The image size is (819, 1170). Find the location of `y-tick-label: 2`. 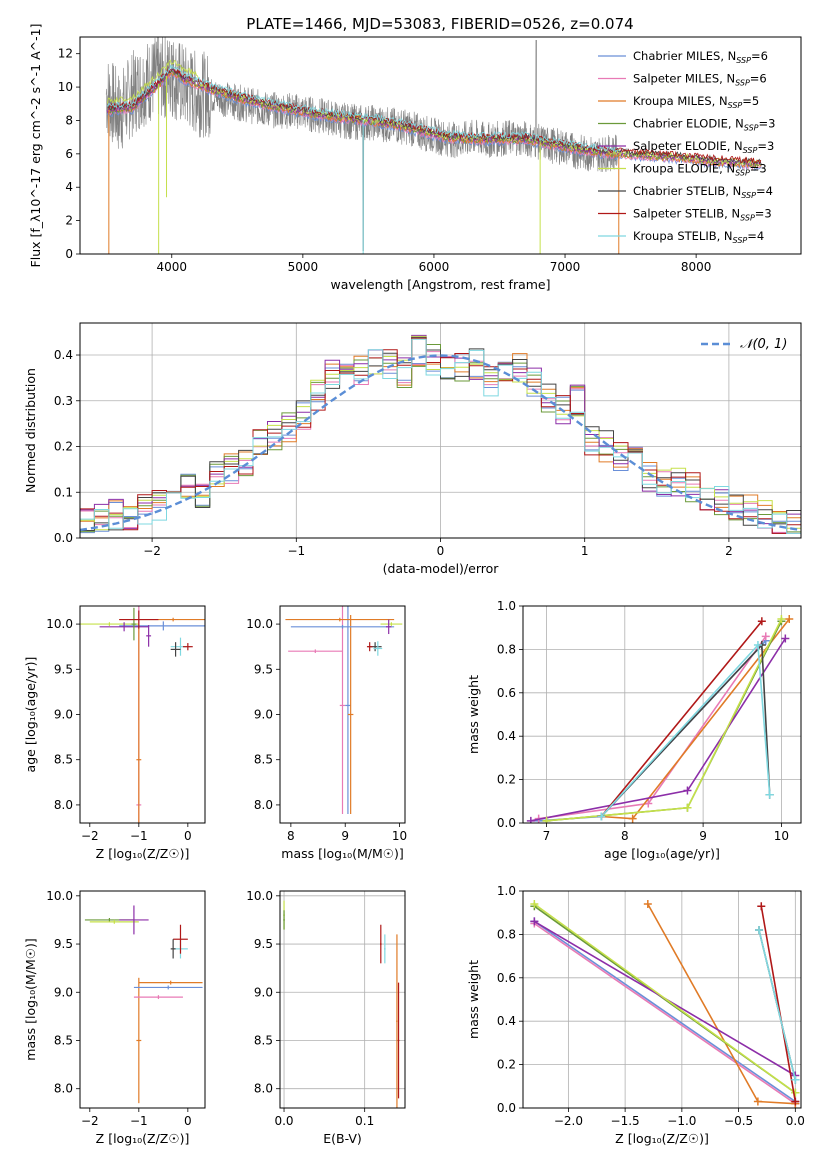

y-tick-label: 2 is located at coordinates (69, 221).